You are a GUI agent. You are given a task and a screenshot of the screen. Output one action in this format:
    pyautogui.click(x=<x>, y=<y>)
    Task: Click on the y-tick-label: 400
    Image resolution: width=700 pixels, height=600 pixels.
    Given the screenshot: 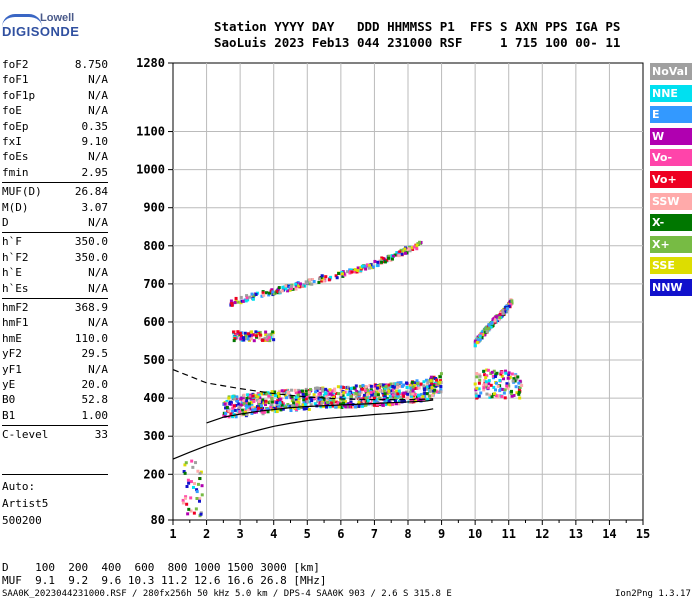 What is the action you would take?
    pyautogui.click(x=154, y=398)
    